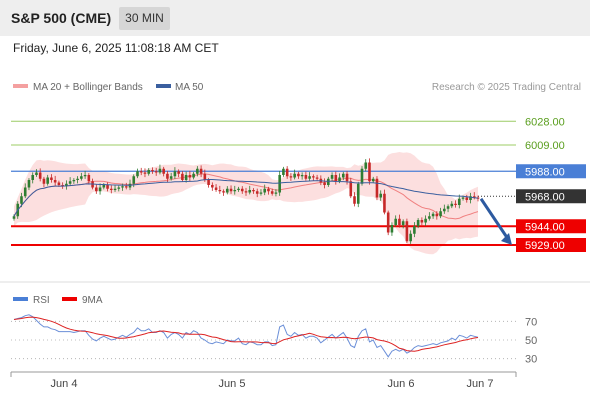 Image resolution: width=590 pixels, height=400 pixels. Describe the element at coordinates (58, 300) in the screenshot. I see `rsi-legend: RSI 9MA` at that location.